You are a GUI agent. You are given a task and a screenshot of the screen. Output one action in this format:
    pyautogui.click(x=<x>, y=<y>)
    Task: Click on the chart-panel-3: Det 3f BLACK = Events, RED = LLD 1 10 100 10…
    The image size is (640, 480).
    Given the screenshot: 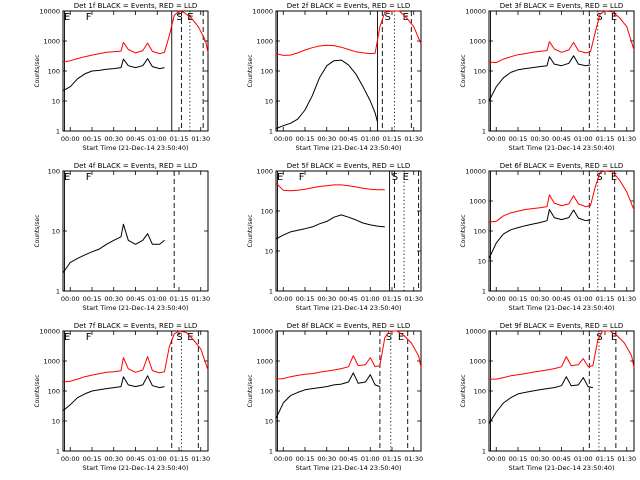 What is the action you would take?
    pyautogui.click(x=548, y=77)
    